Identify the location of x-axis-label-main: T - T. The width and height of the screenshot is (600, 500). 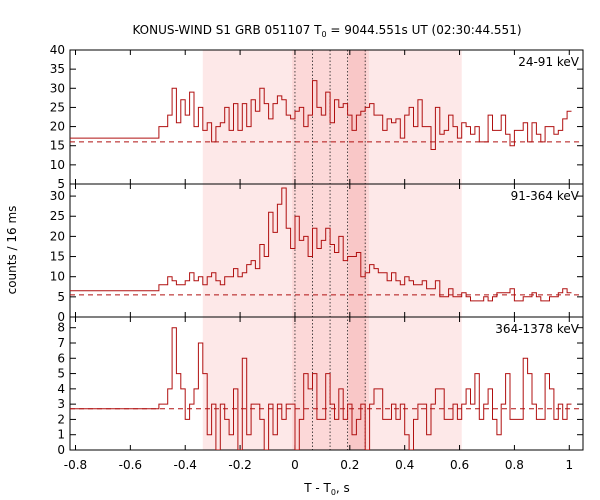
(317, 488).